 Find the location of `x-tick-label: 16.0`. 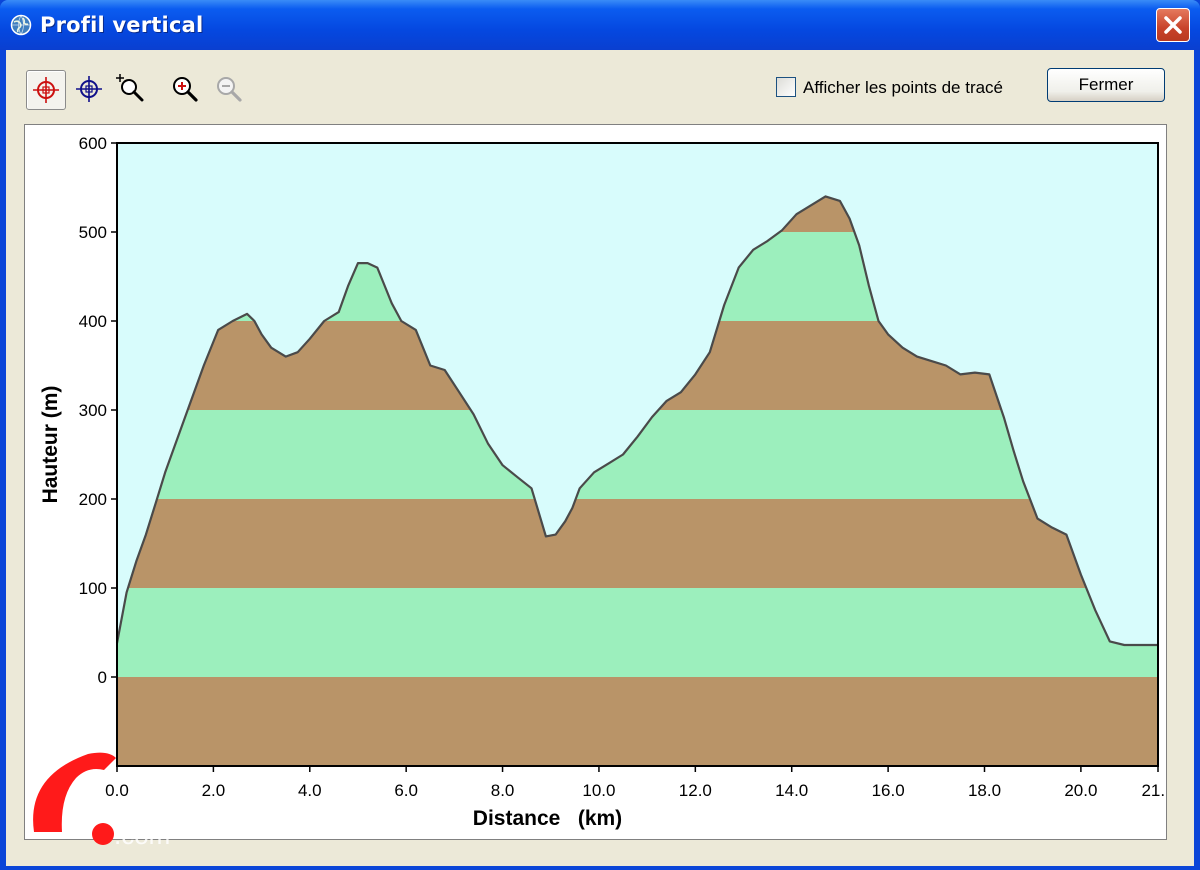

x-tick-label: 16.0 is located at coordinates (888, 790).